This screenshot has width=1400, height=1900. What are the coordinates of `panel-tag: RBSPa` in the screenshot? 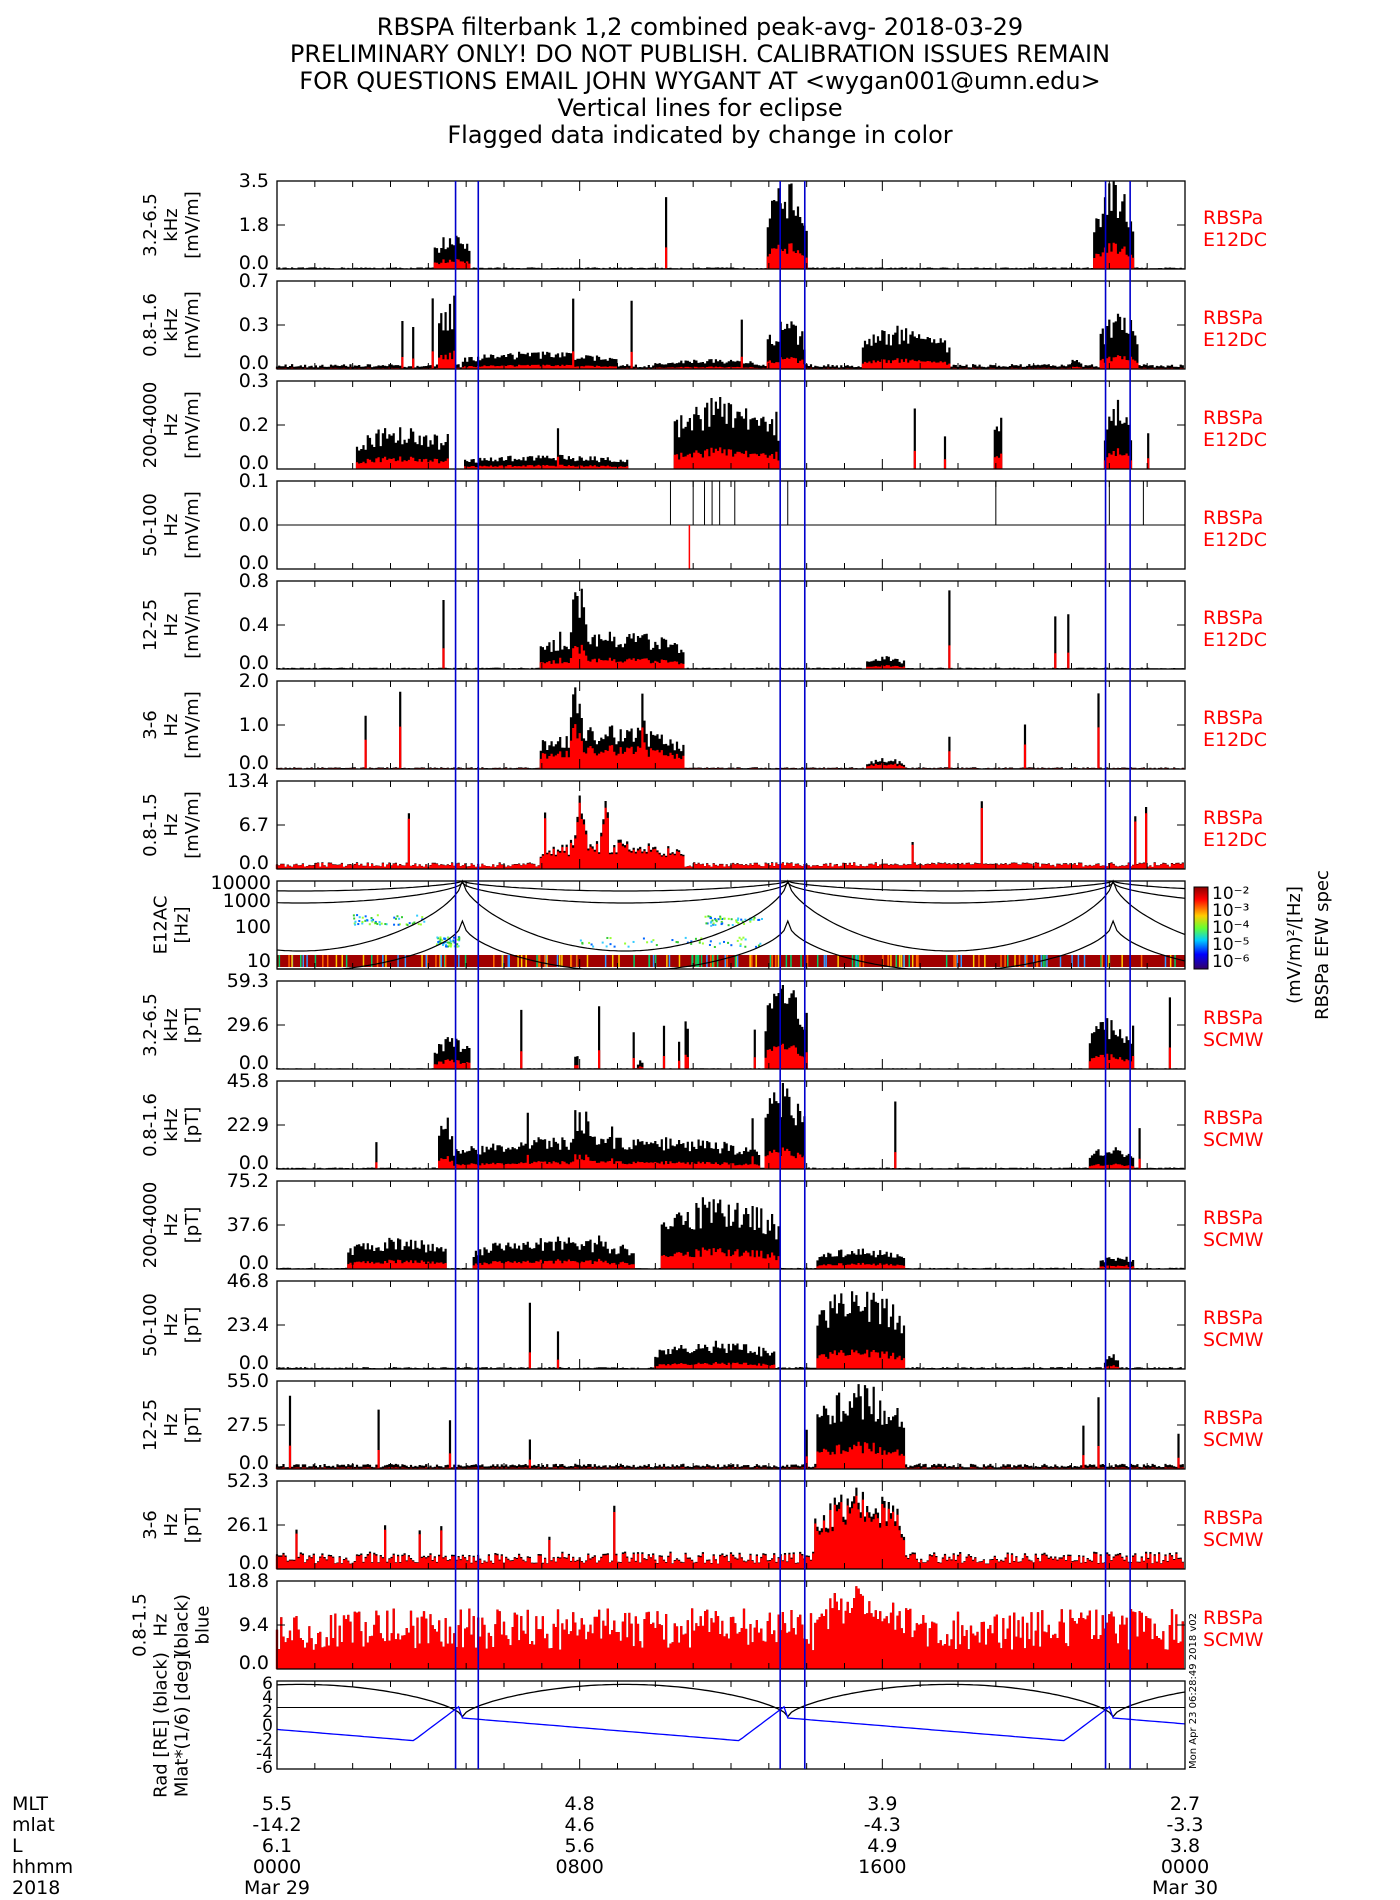 It's located at (1233, 818).